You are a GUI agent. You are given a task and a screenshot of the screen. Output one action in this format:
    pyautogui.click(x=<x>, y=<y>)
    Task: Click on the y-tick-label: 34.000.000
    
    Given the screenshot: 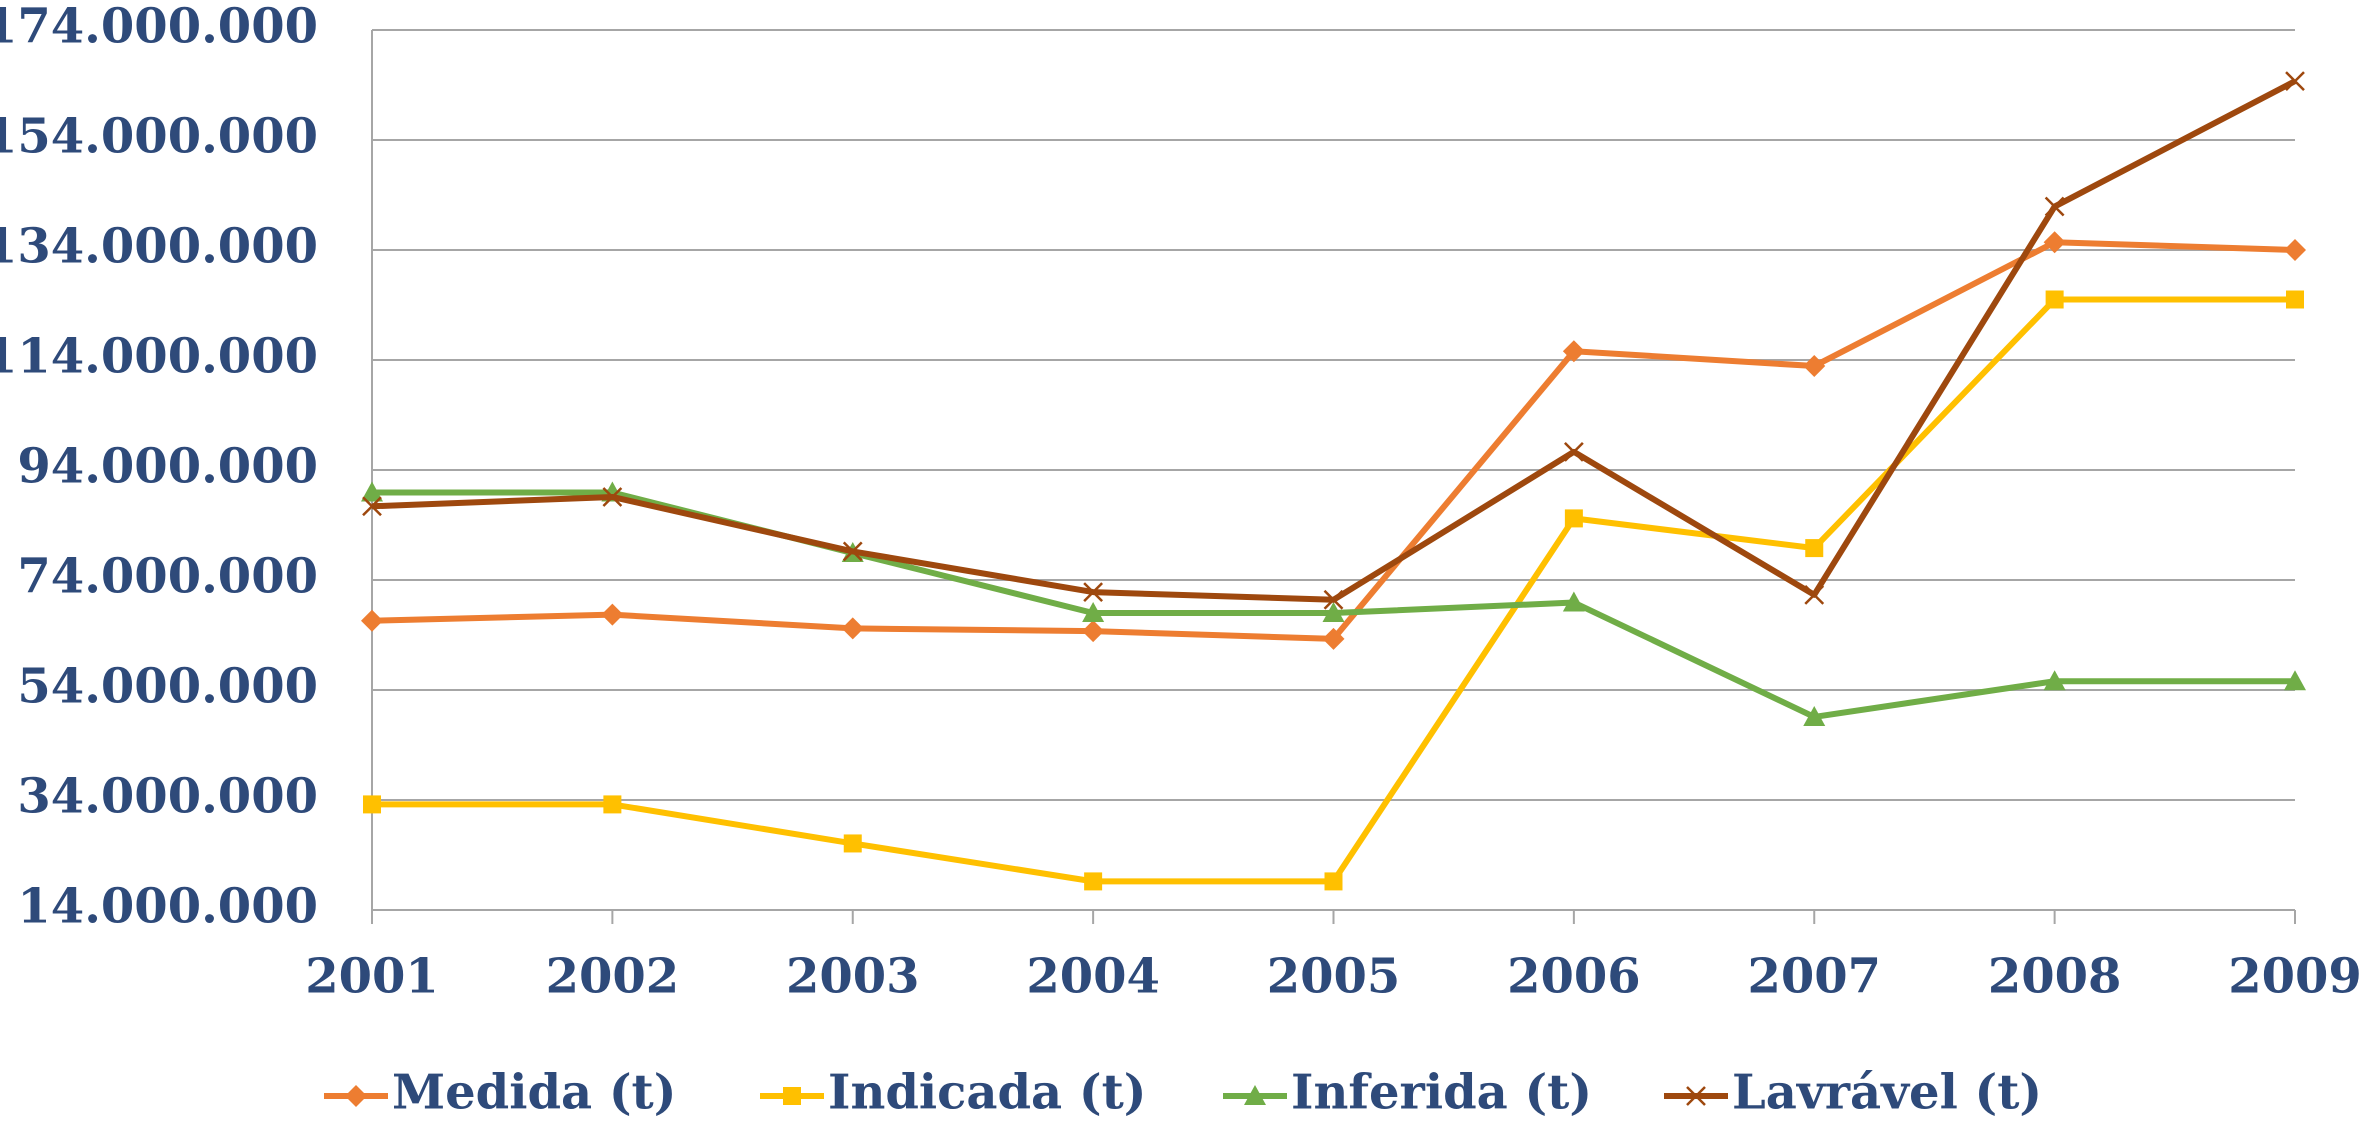 What is the action you would take?
    pyautogui.click(x=167, y=797)
    